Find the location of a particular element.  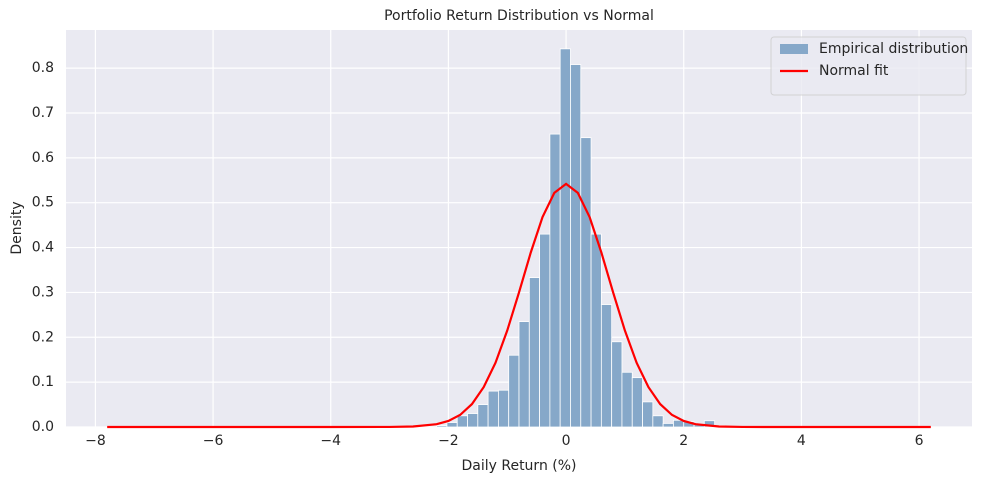

y-axis-label: Density is located at coordinates (17, 227).